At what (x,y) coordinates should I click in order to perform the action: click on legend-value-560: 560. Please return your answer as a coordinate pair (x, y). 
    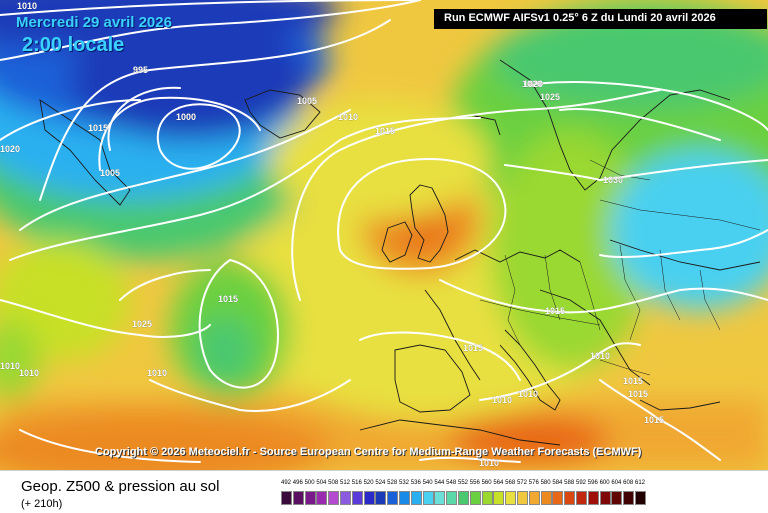
    Looking at the image, I should click on (486, 483).